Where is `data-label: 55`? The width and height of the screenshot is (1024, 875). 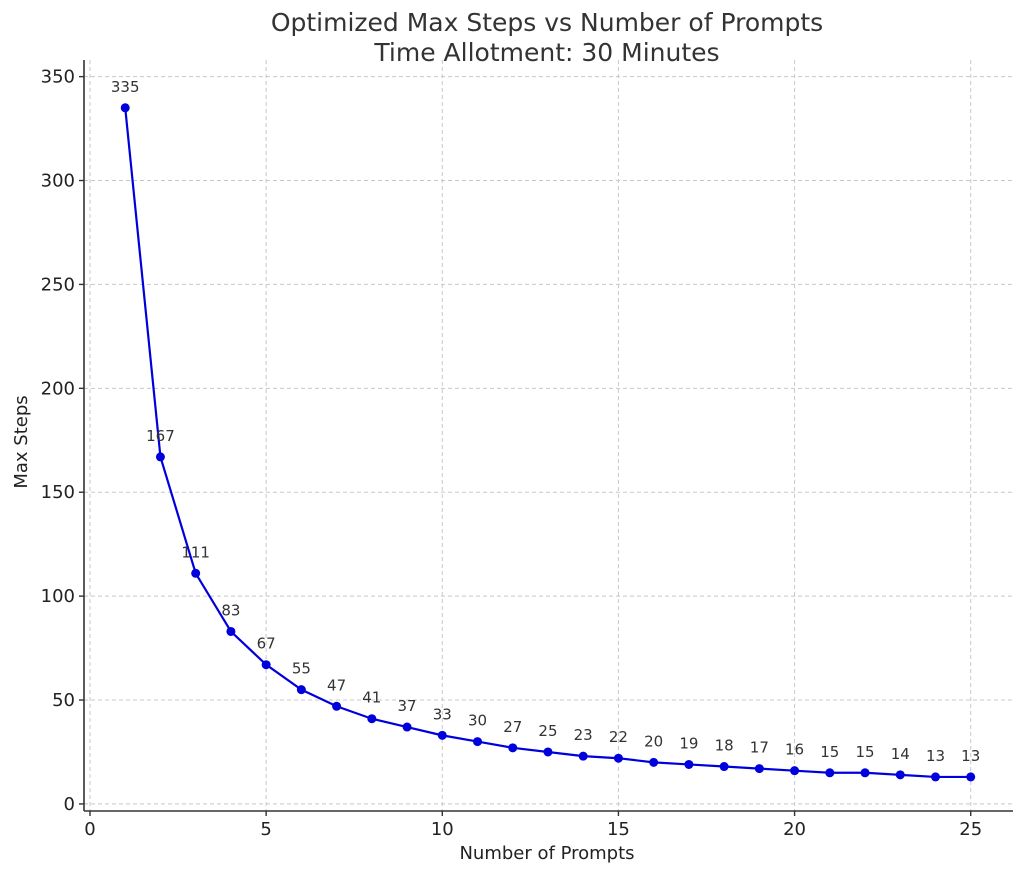
data-label: 55 is located at coordinates (301, 669).